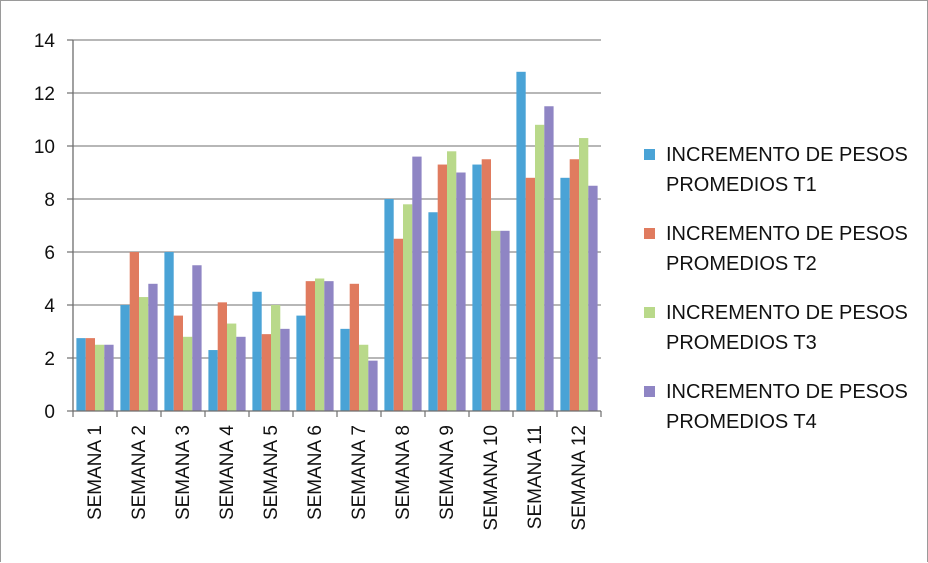 This screenshot has height=563, width=928. I want to click on x-tick-label: SEMANA 12, so click(579, 478).